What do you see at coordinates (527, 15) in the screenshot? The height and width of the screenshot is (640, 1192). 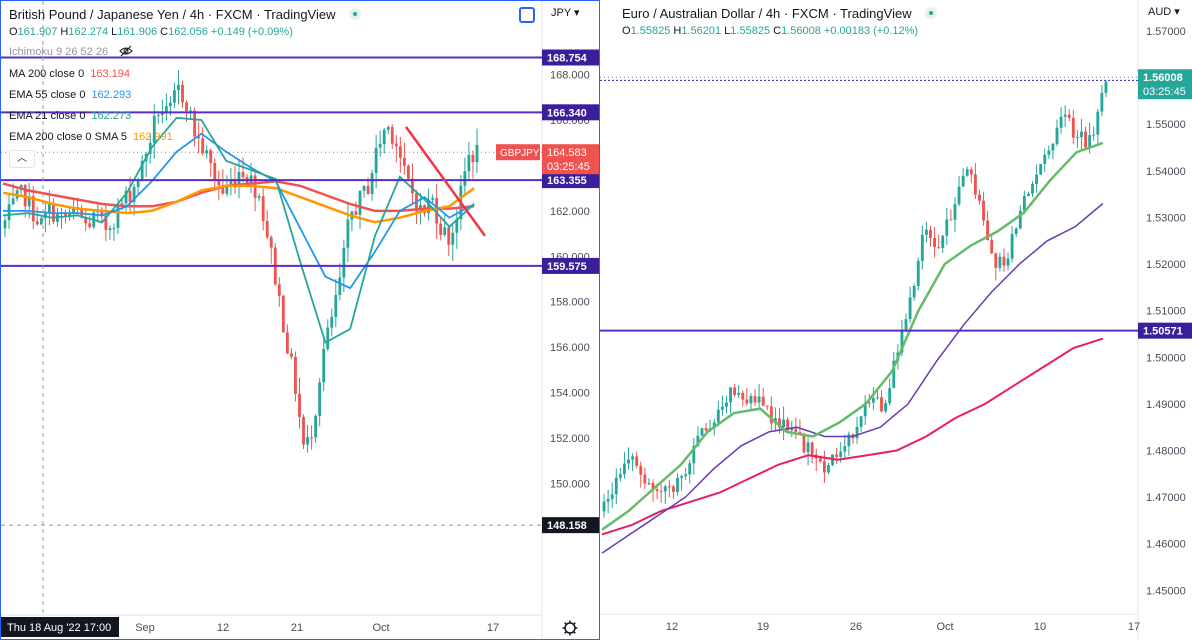 I see `currency-convert-button` at bounding box center [527, 15].